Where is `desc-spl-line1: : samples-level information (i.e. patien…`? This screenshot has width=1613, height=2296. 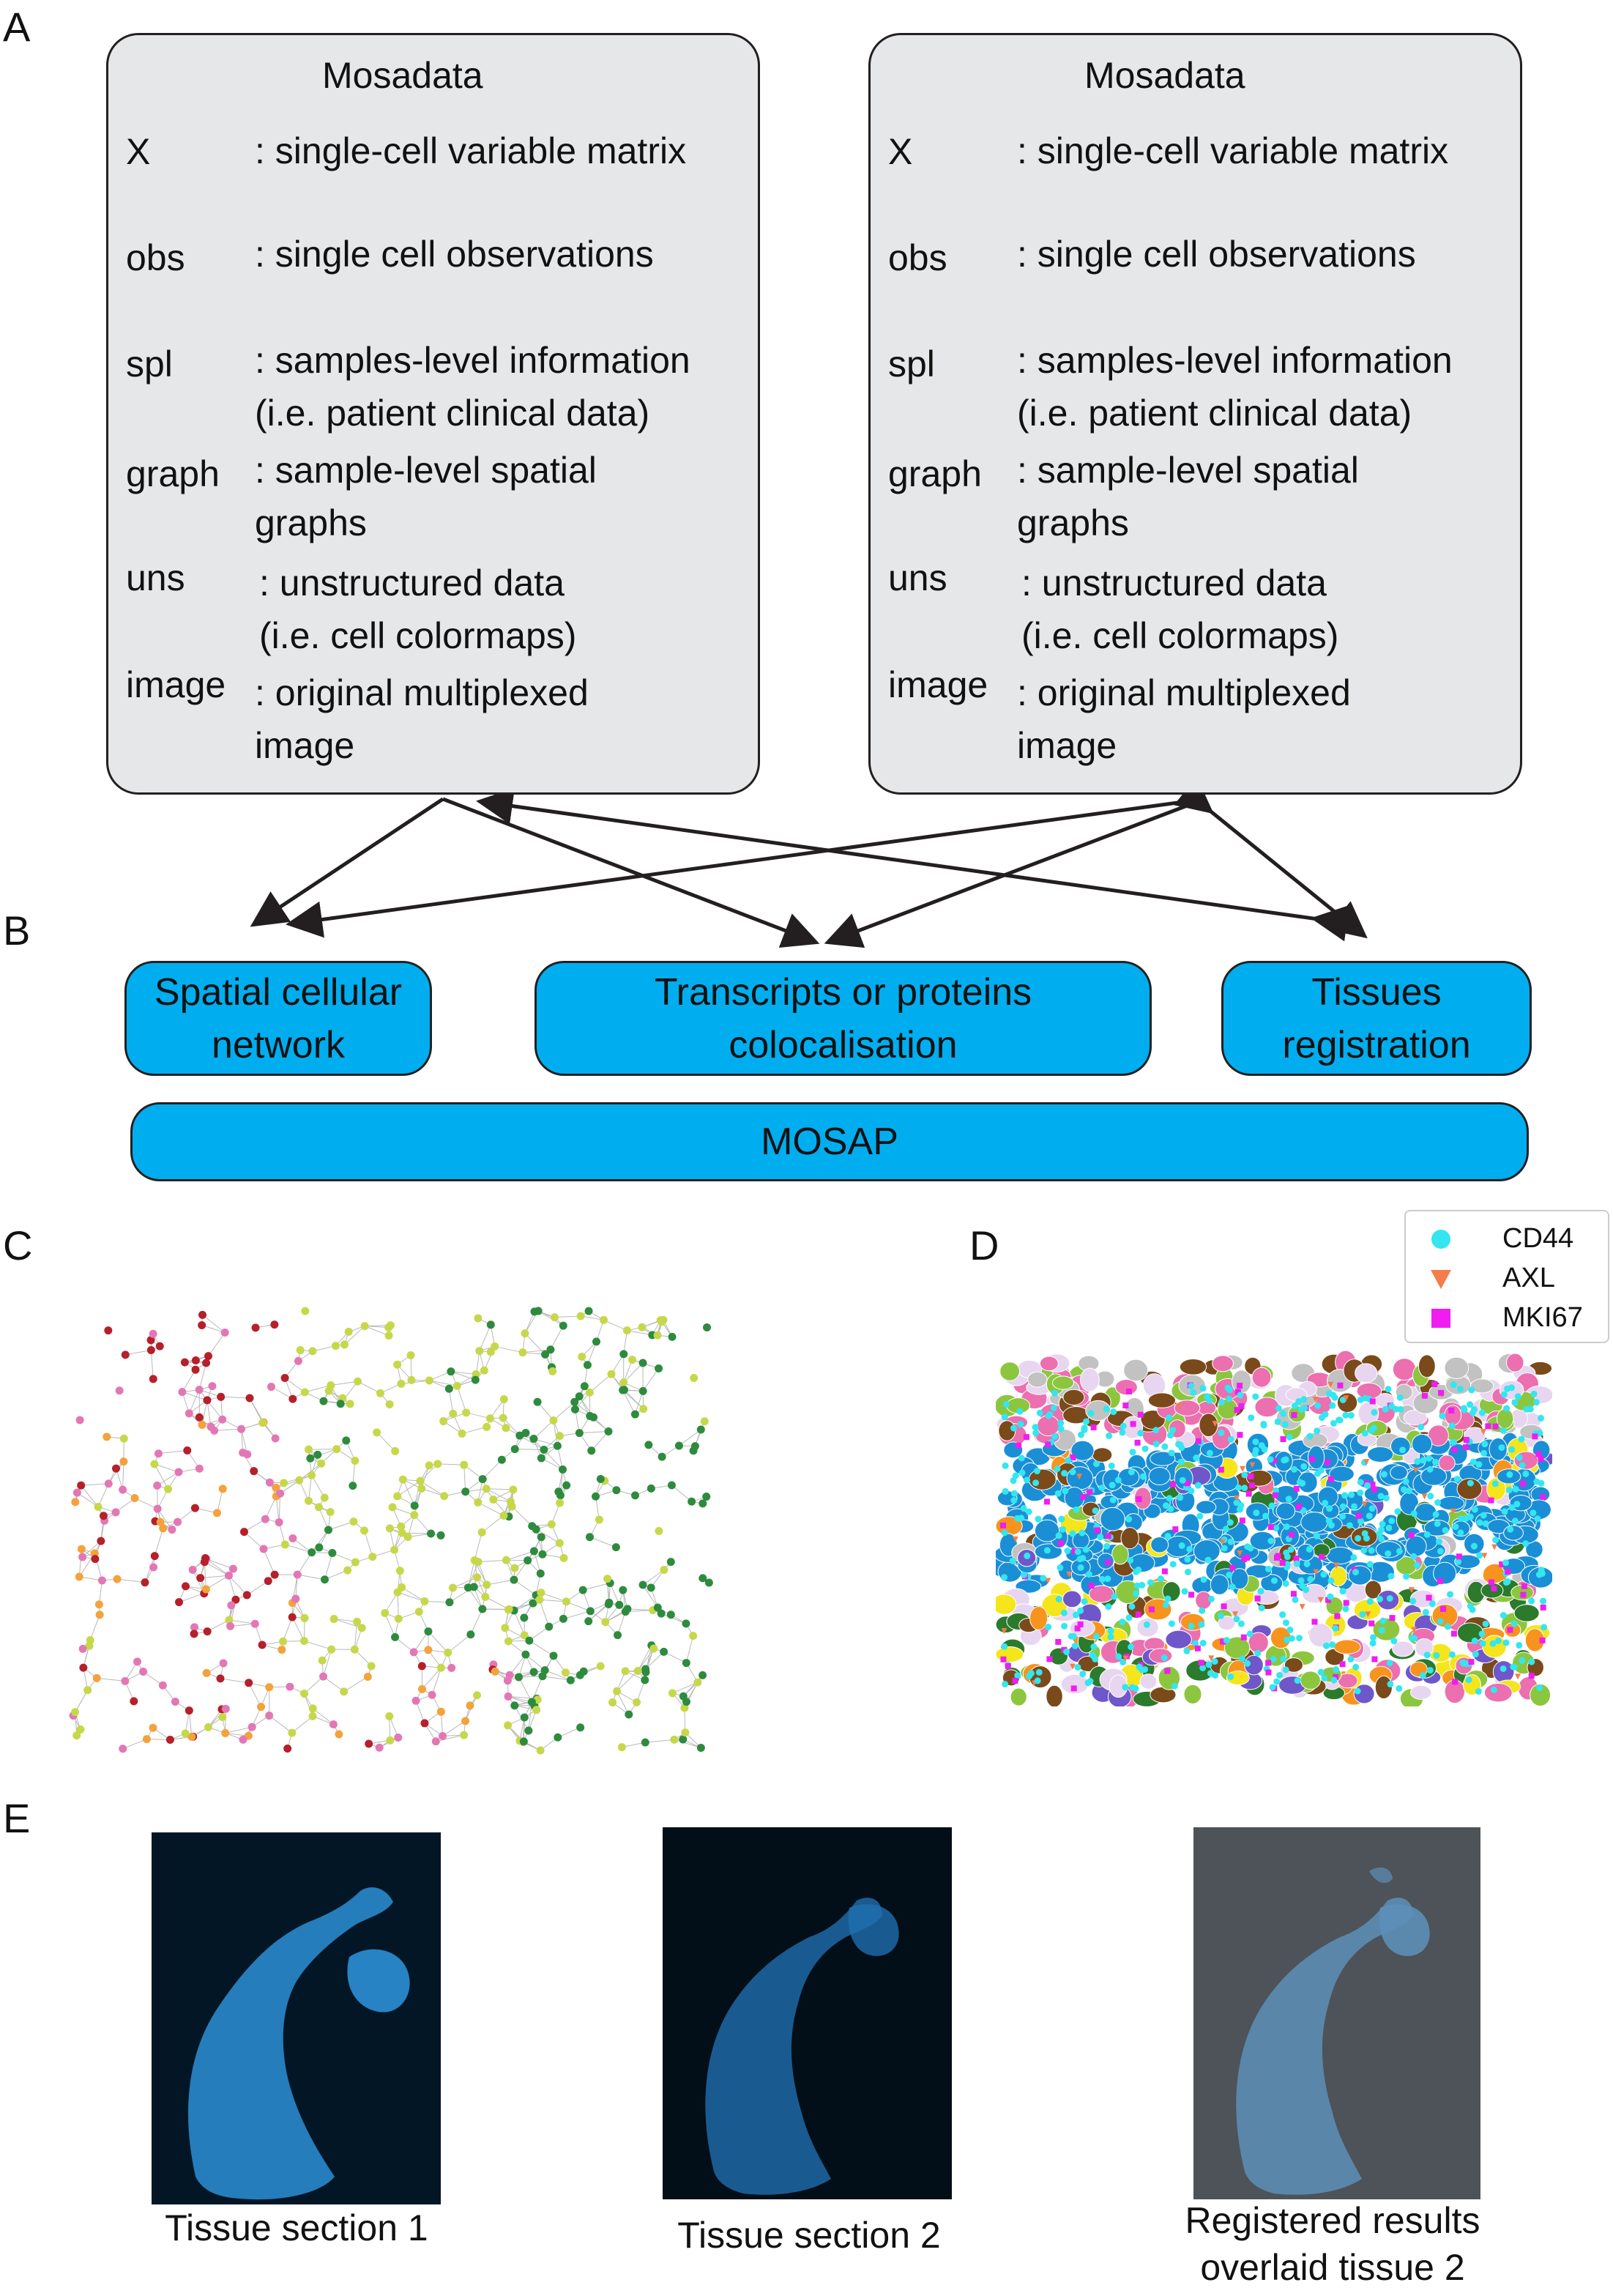 desc-spl-line1: : samples-level information (i.e. patien… is located at coordinates (472, 387).